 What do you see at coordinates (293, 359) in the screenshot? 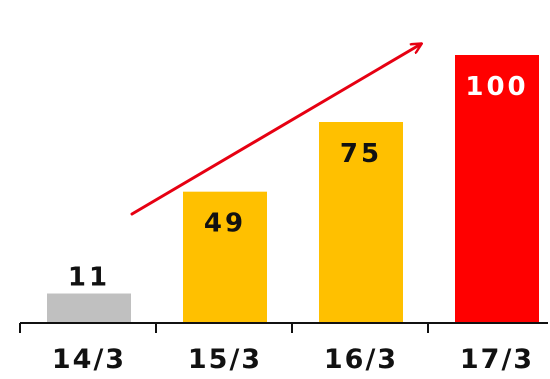
I see `x-axis-tick-labels: 14/3 15/3 16/3 17/3` at bounding box center [293, 359].